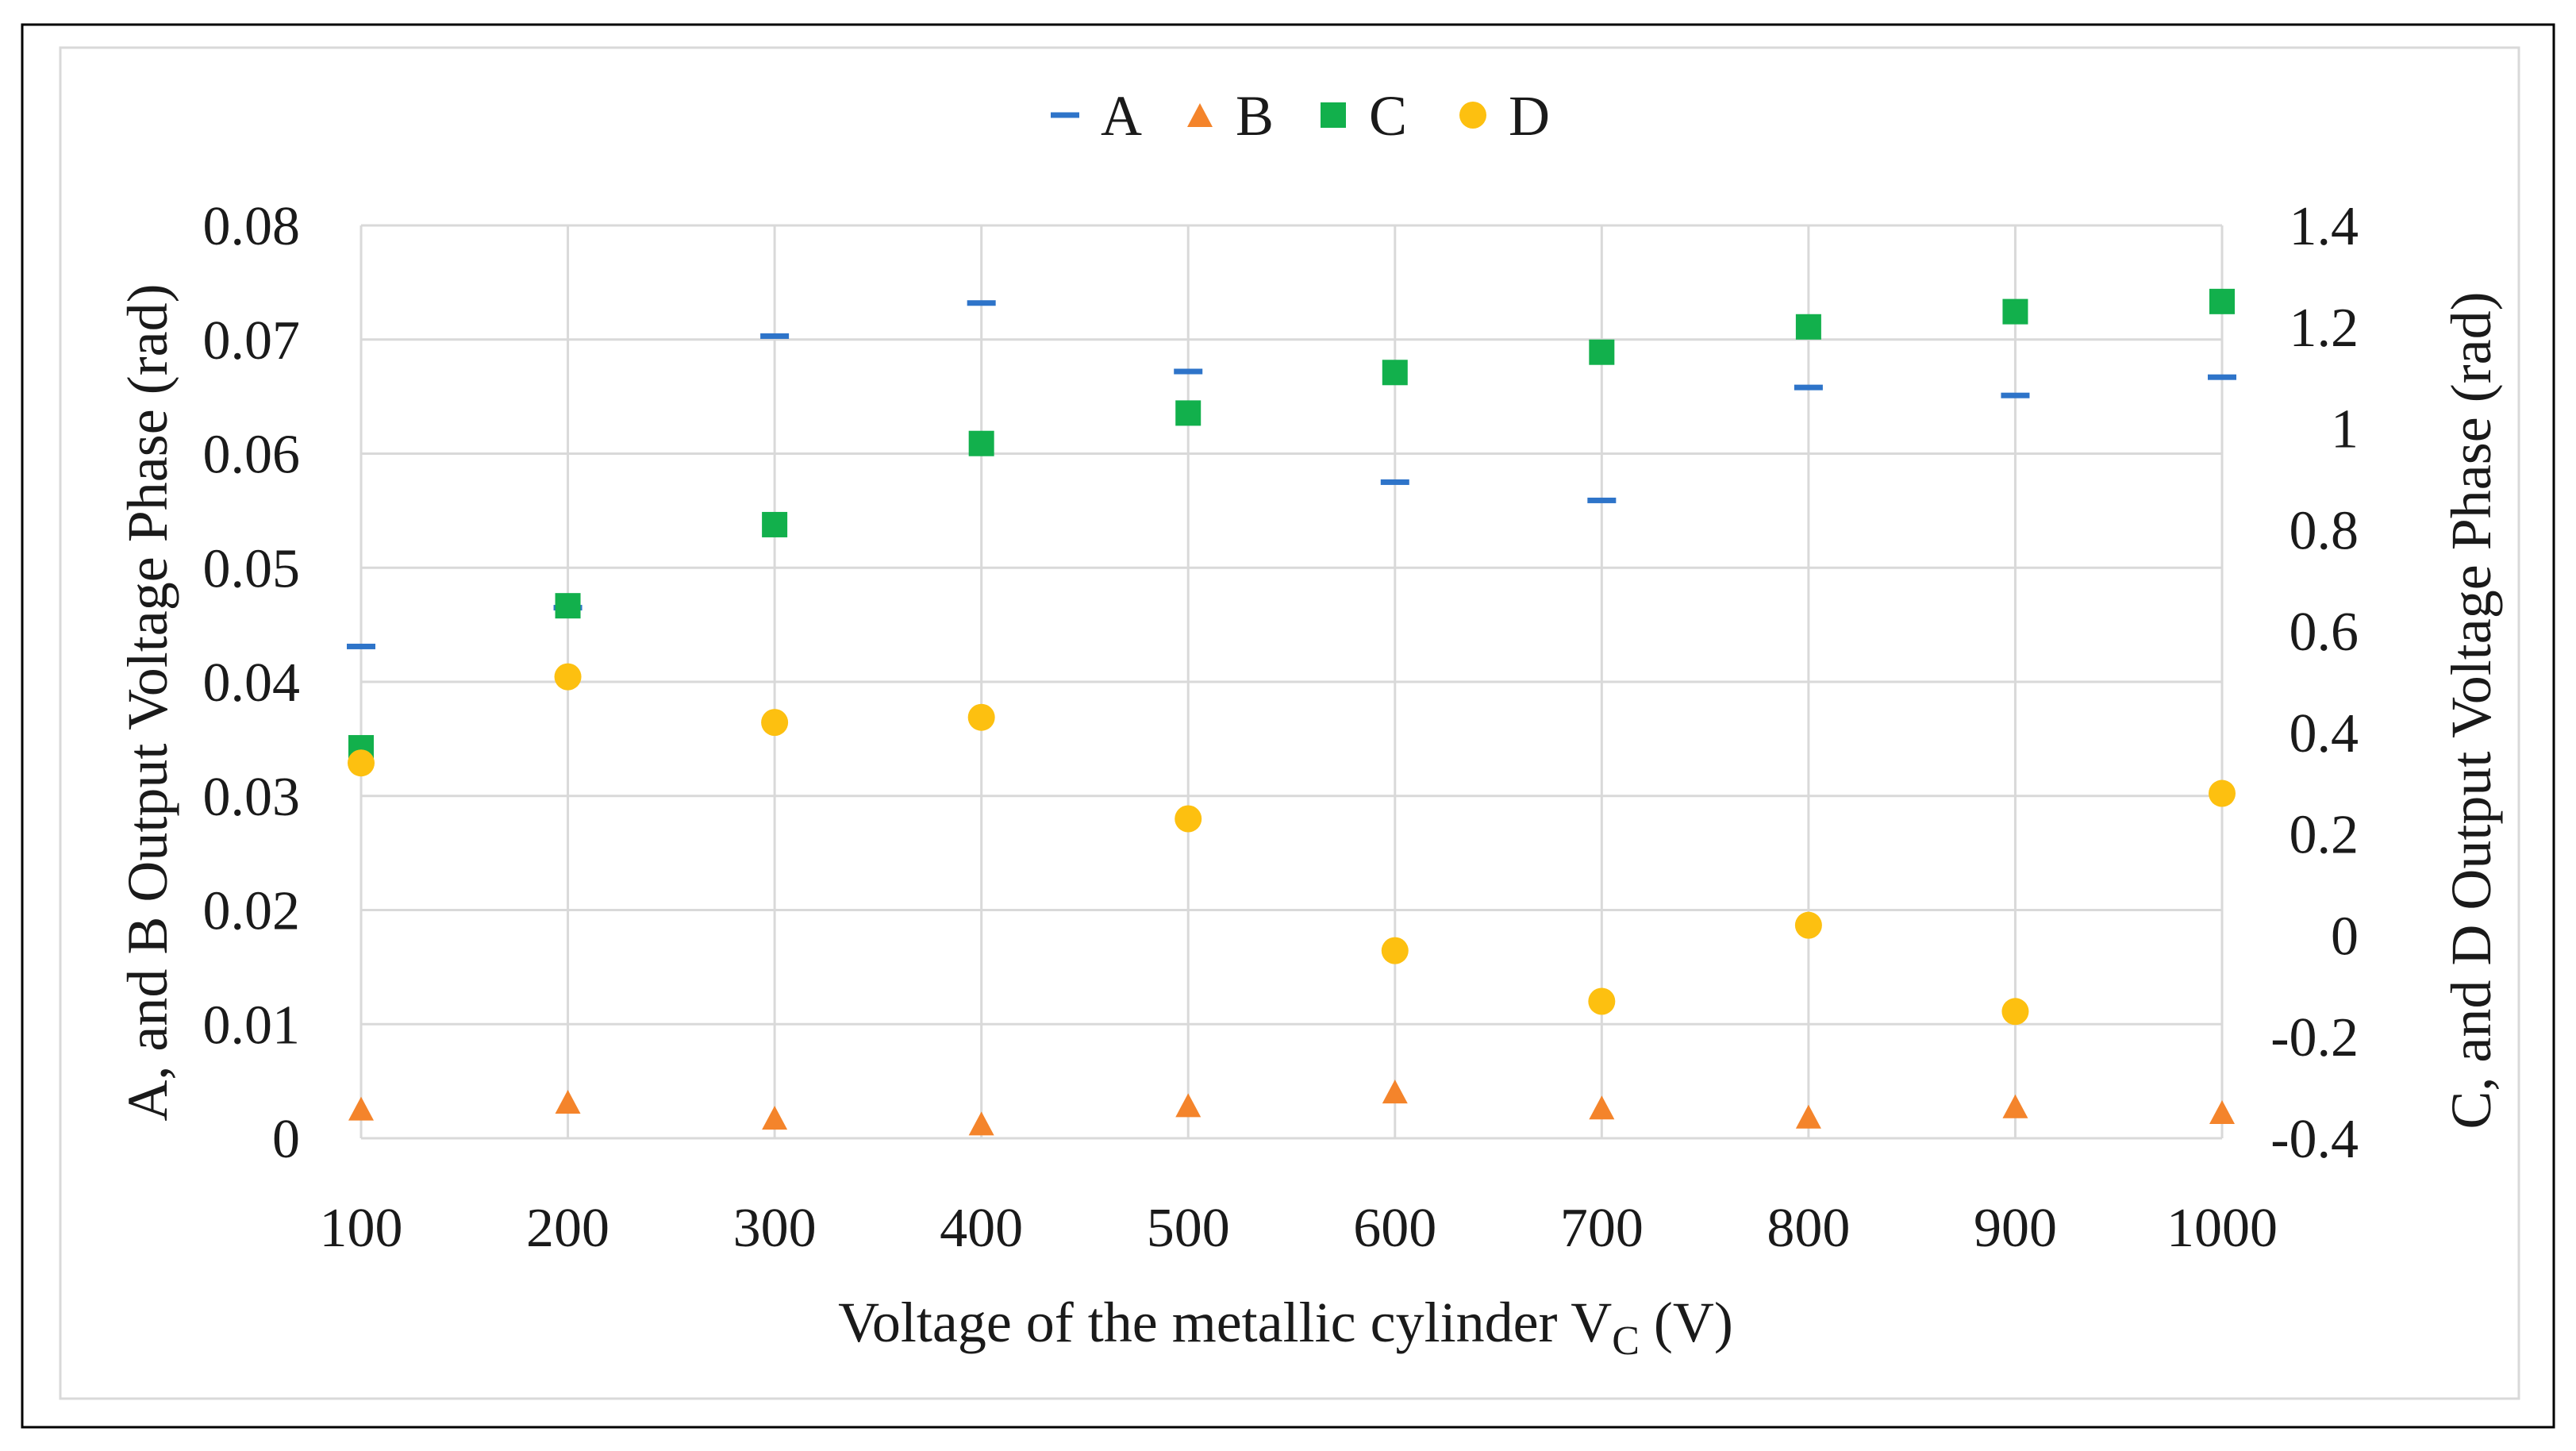  I want to click on right-y-tick-label: 0.2, so click(2324, 835).